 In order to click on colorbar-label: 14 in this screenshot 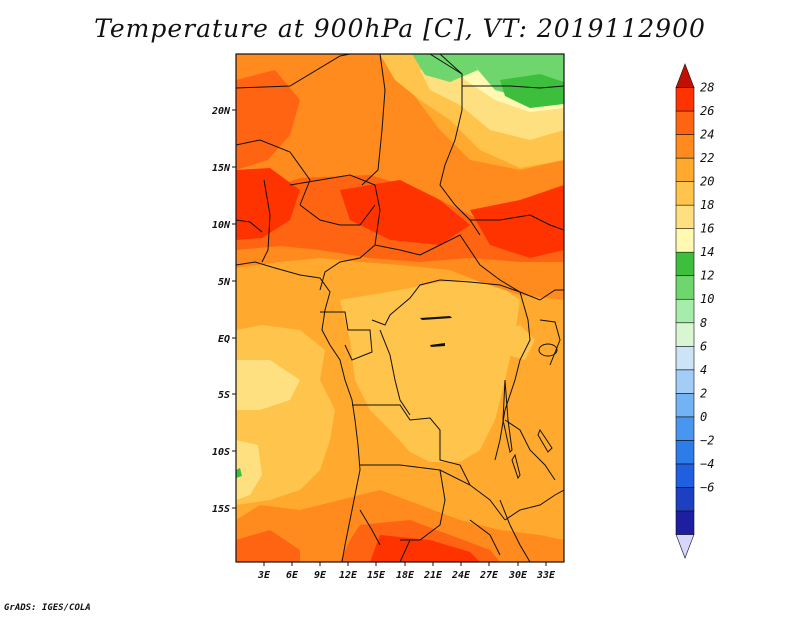, I will do `click(707, 252)`.